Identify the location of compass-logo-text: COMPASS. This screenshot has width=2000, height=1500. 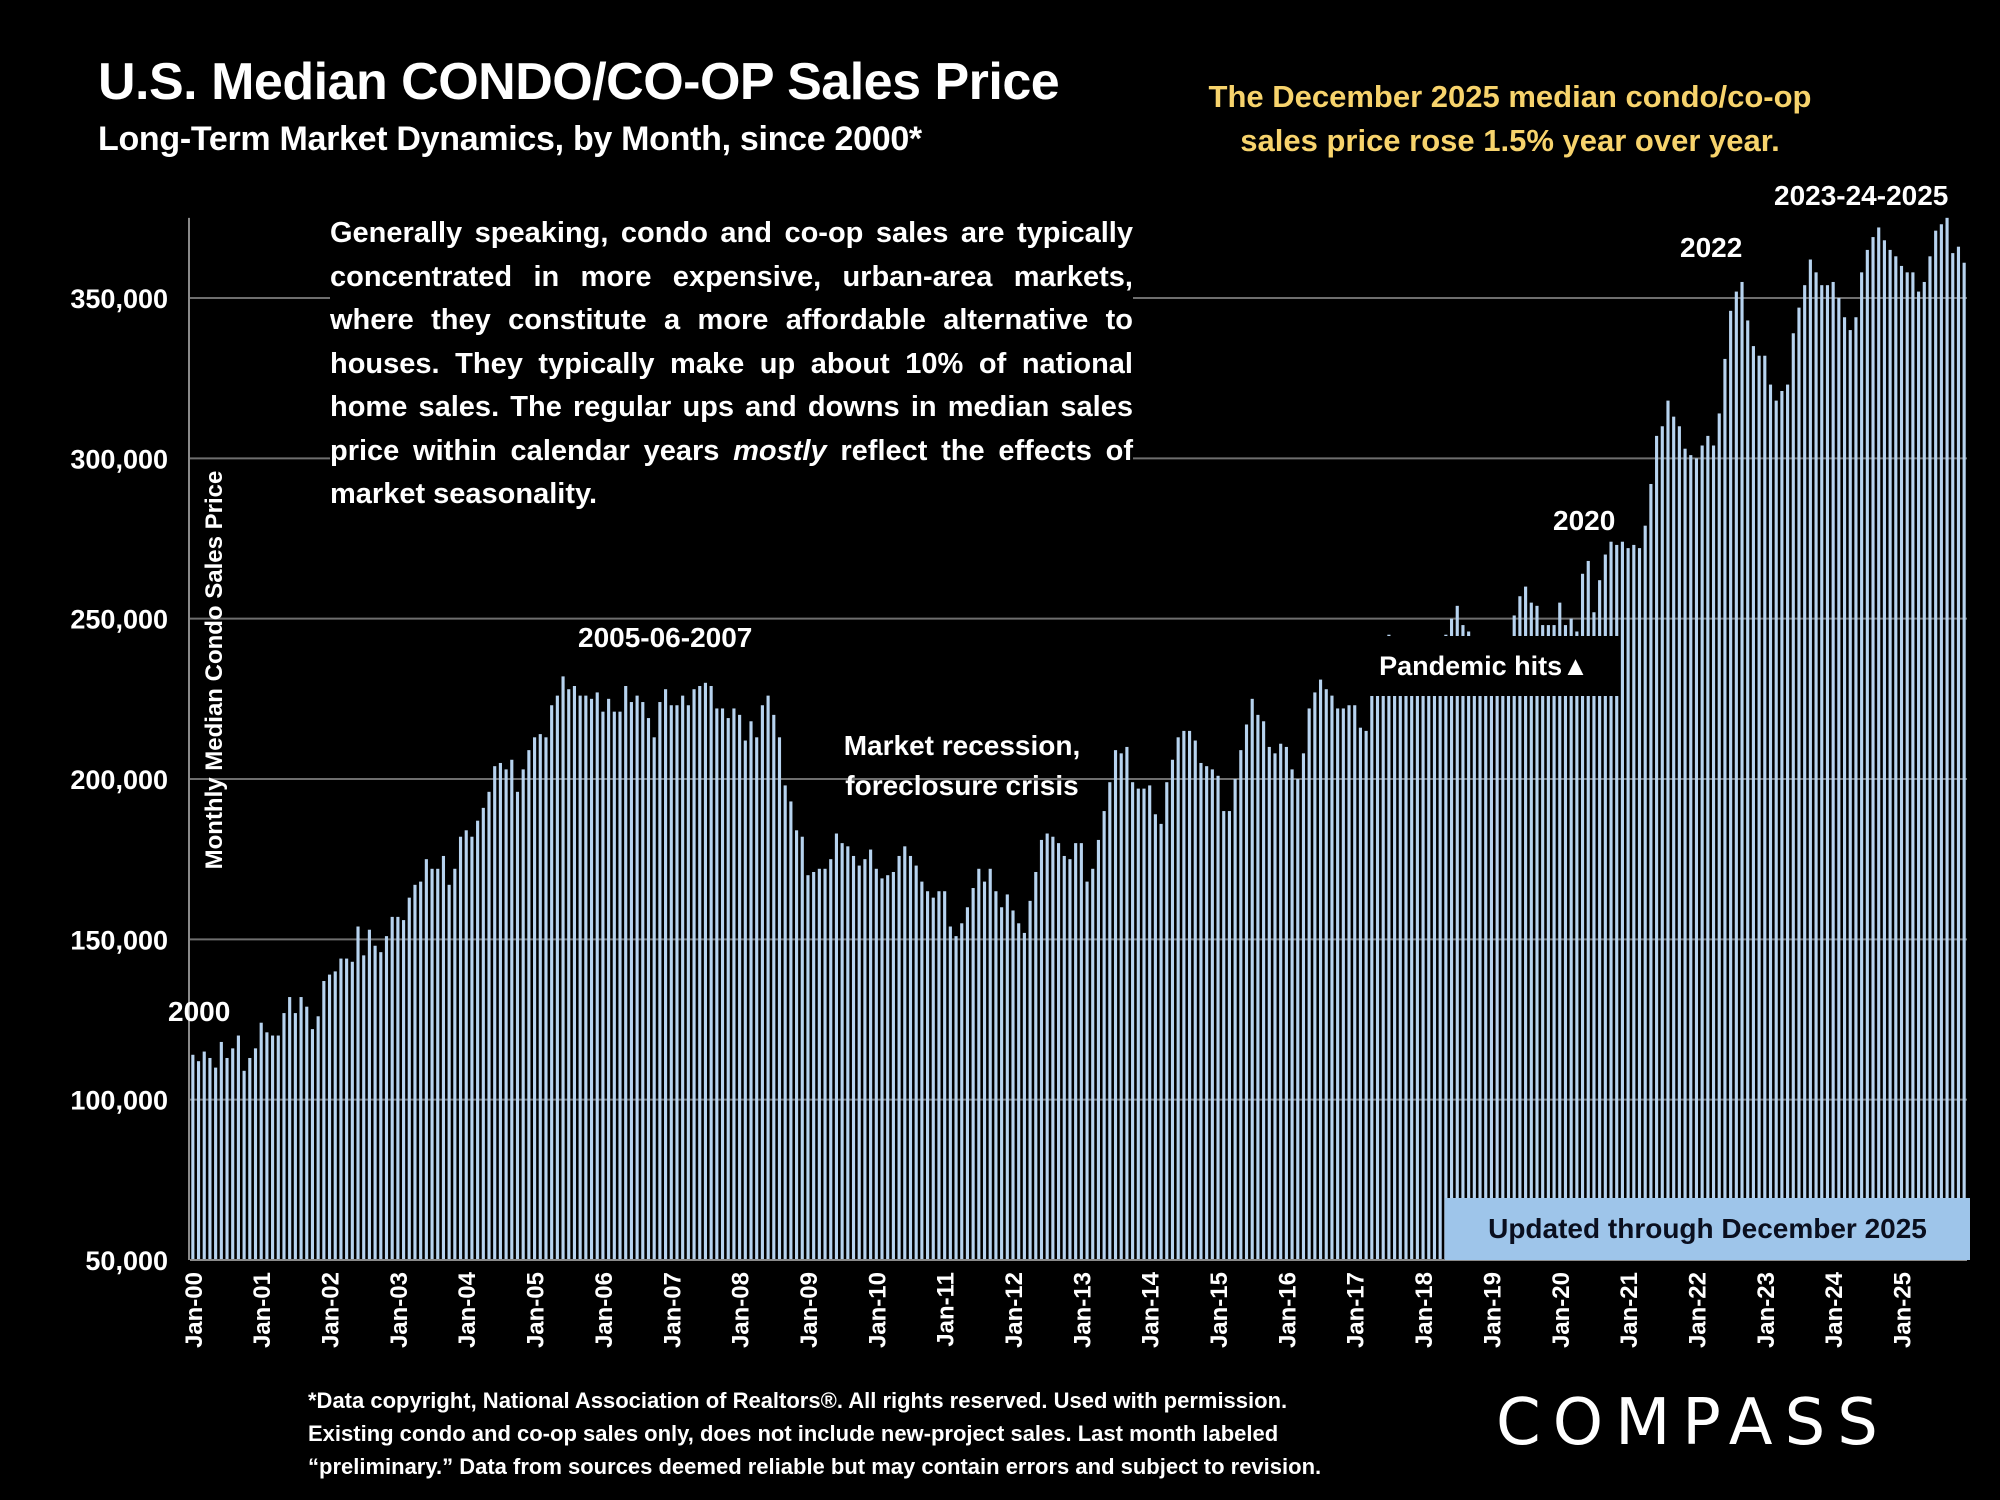
(1693, 1423).